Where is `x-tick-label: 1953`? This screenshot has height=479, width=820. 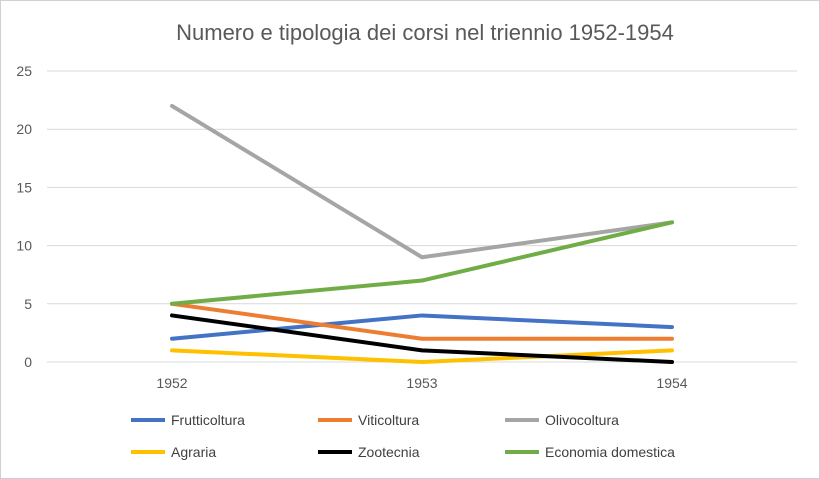
x-tick-label: 1953 is located at coordinates (421, 383).